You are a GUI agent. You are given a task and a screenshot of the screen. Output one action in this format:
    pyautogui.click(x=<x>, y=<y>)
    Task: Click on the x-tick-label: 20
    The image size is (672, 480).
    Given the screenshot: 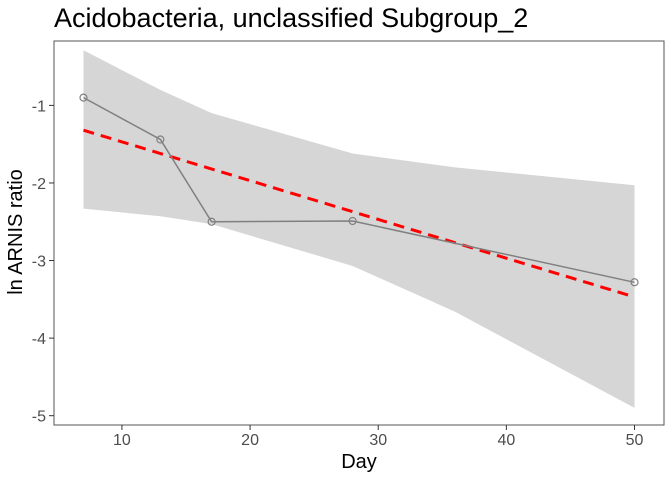 What is the action you would take?
    pyautogui.click(x=250, y=440)
    